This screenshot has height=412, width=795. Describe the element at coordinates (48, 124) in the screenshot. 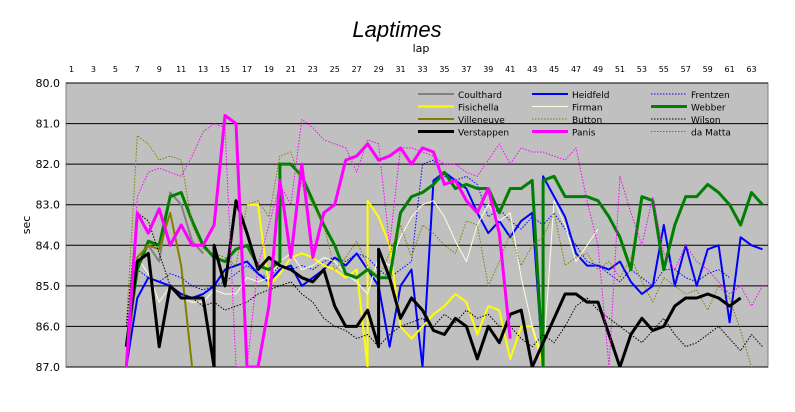

I see `y-tick-label: 81.0` at that location.